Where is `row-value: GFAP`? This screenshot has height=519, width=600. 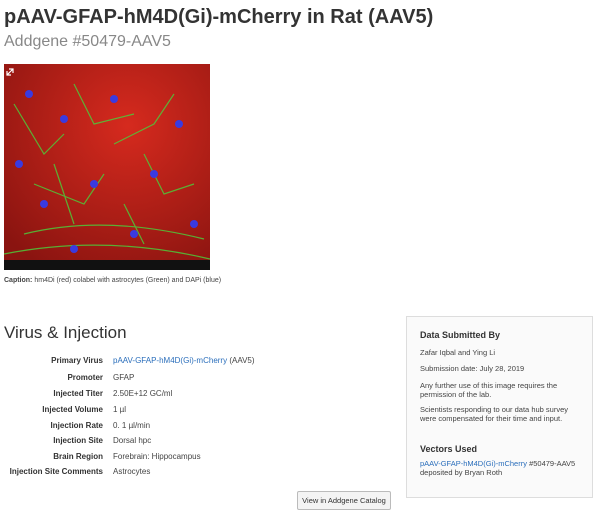 row-value: GFAP is located at coordinates (124, 377).